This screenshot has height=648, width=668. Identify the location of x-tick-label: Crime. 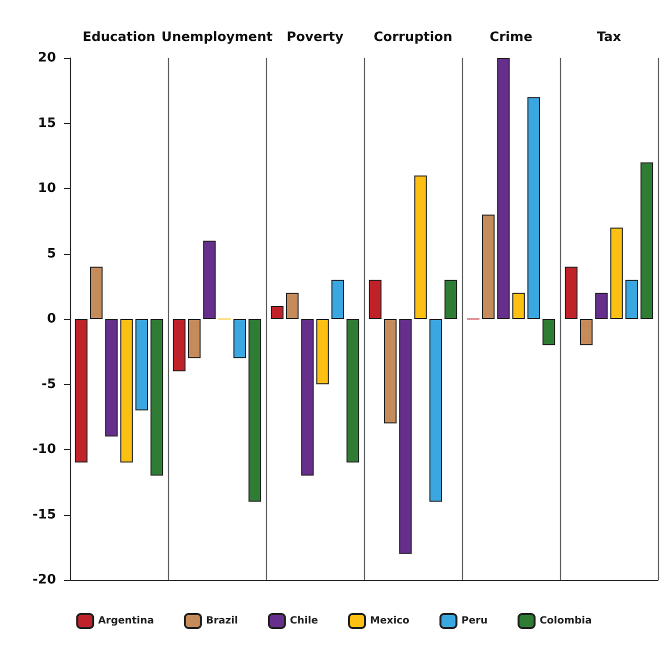
(511, 37).